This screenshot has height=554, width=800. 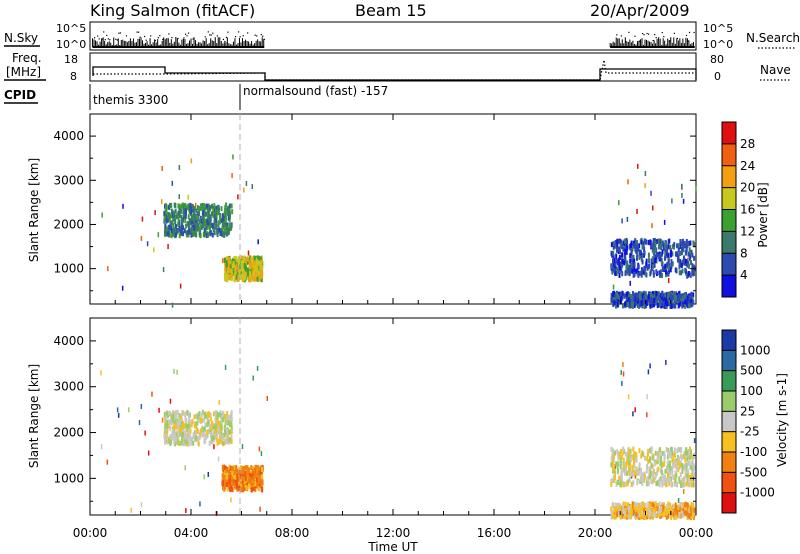 I want to click on x-tick-label: 04:00, so click(x=191, y=533).